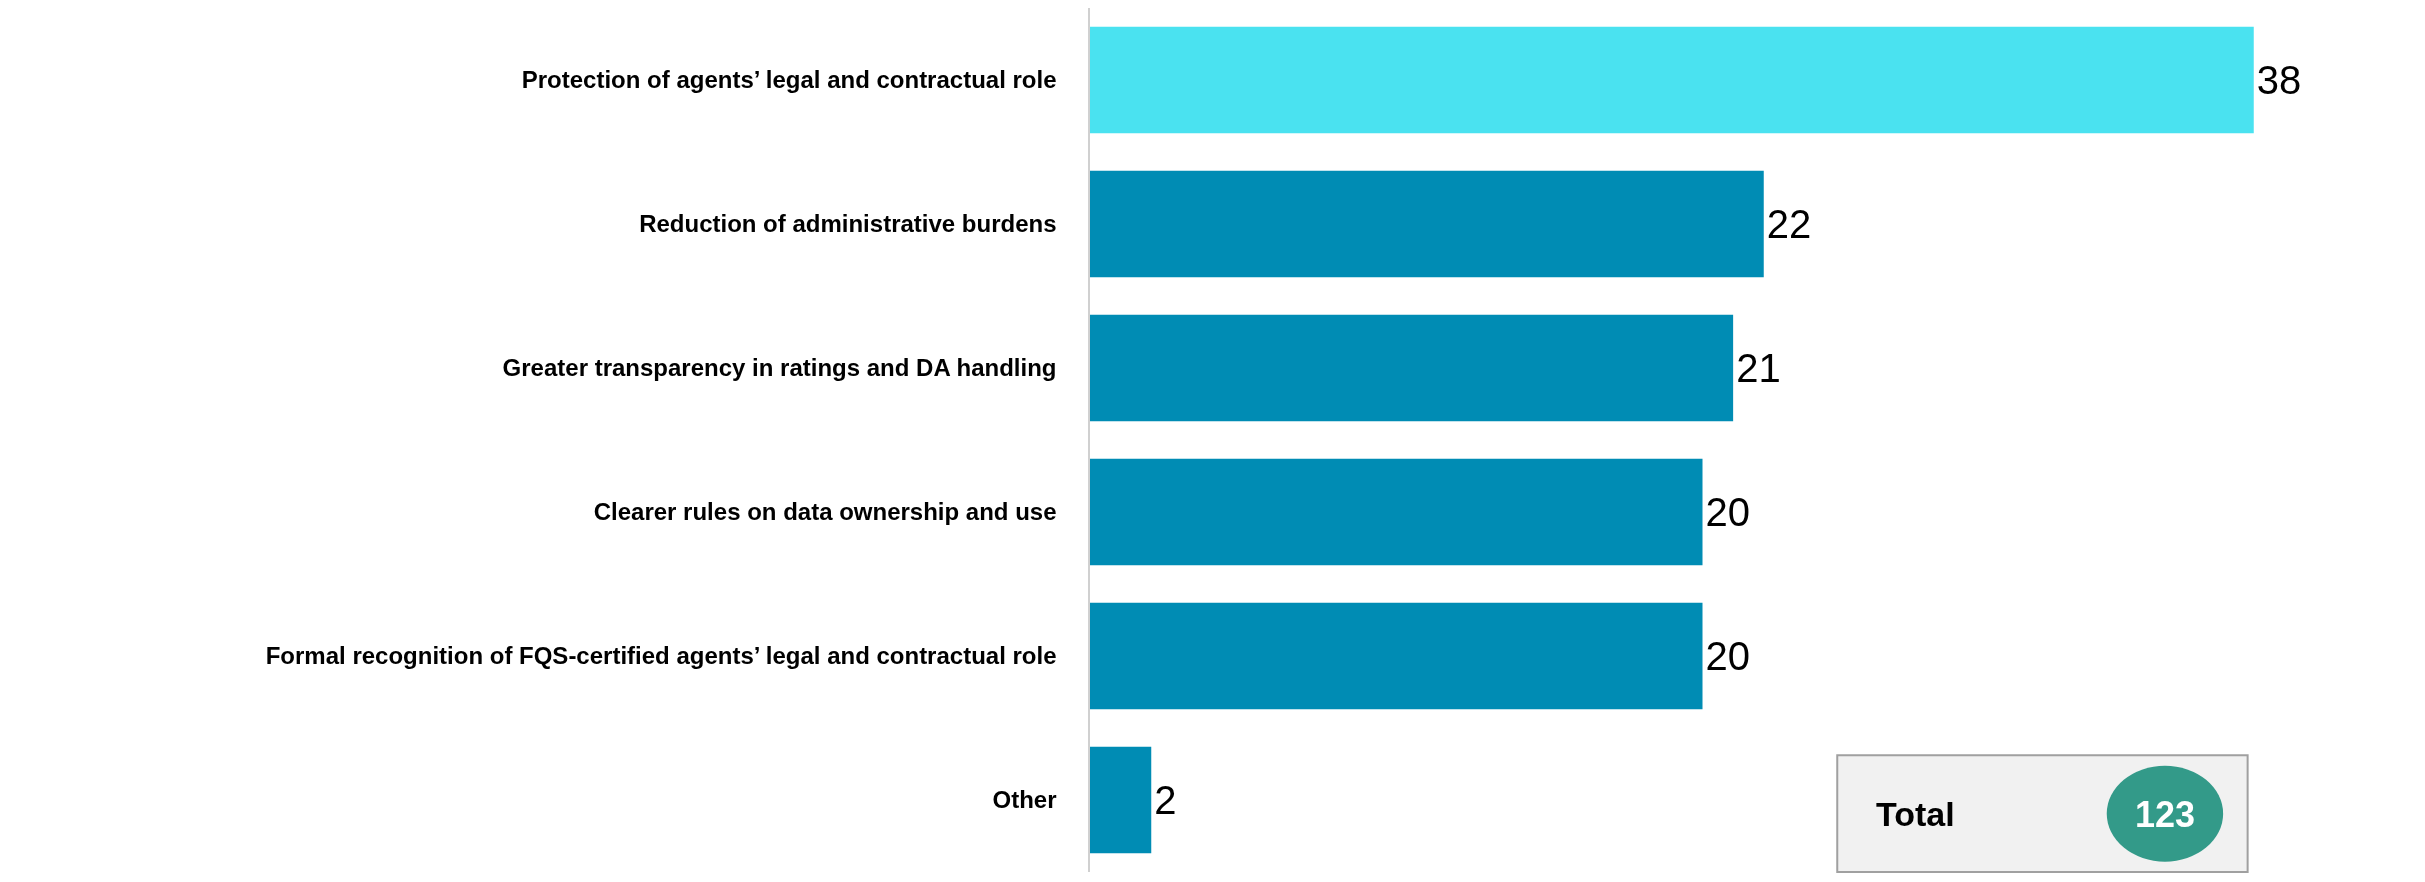 This screenshot has height=882, width=2425. What do you see at coordinates (1915, 814) in the screenshot?
I see `annotation: Total` at bounding box center [1915, 814].